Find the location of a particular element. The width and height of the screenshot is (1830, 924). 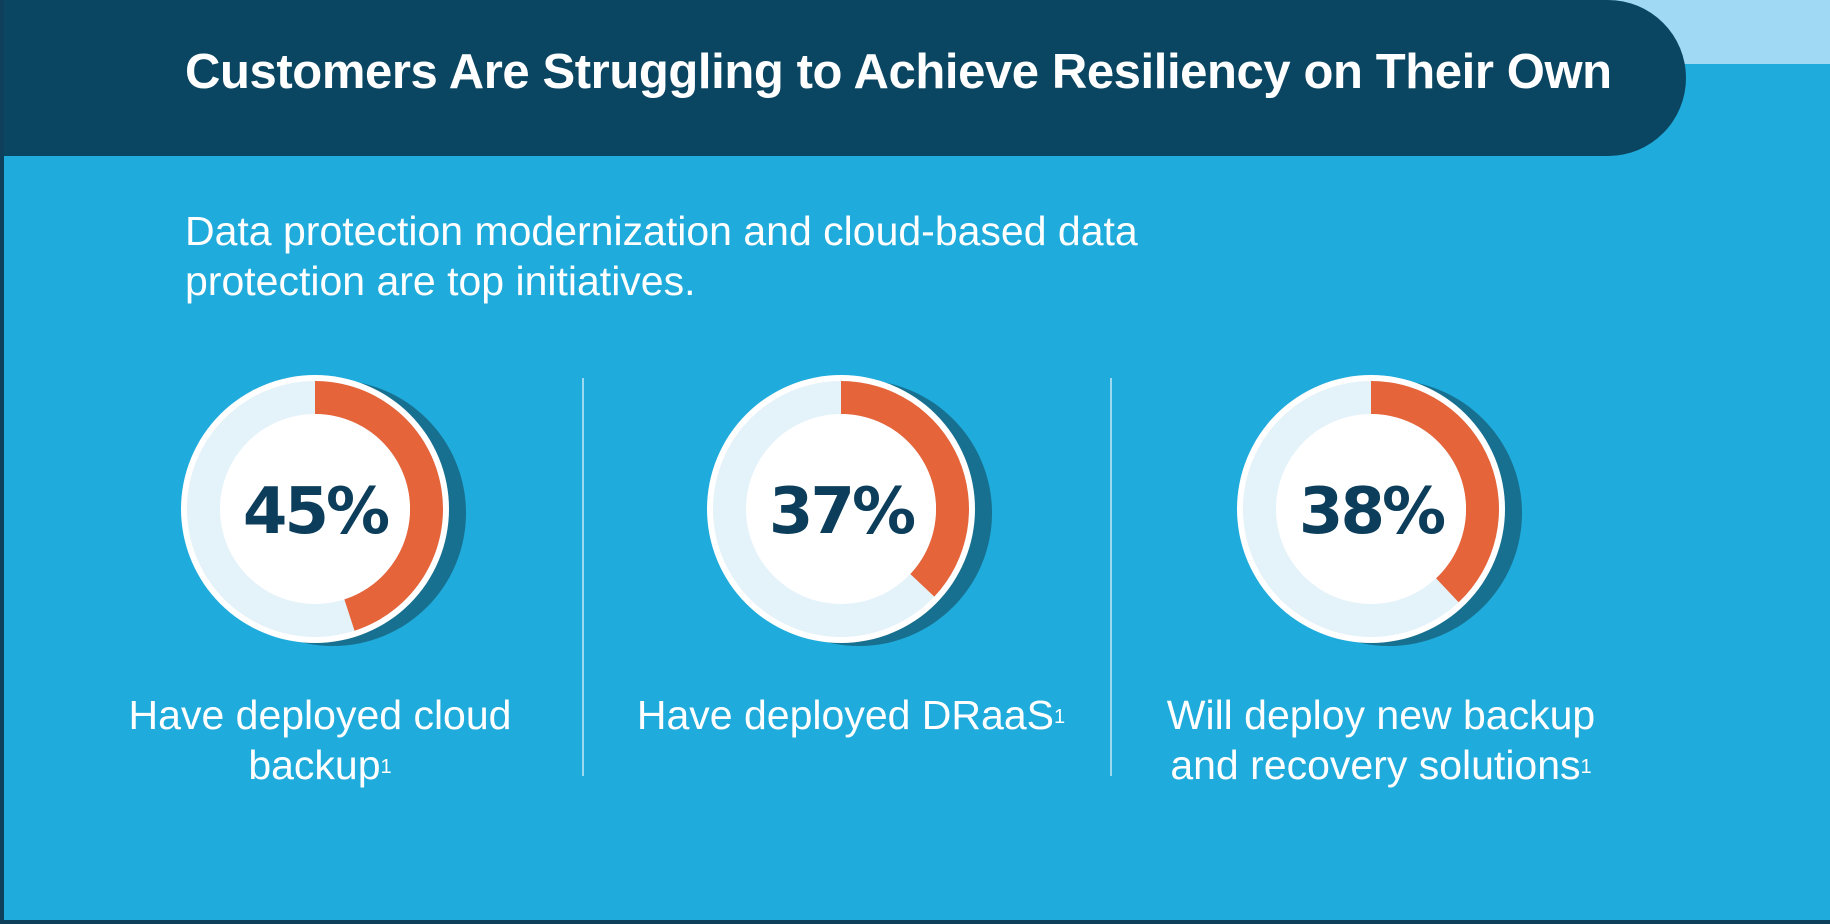

donut-chart-2: 37% is located at coordinates (849, 510).